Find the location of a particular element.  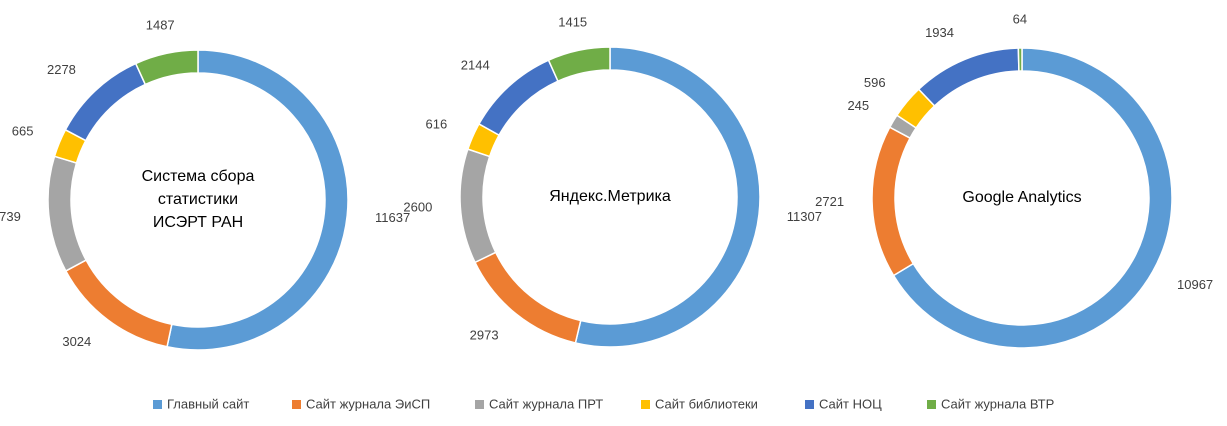

data-label: 1934 is located at coordinates (939, 32).